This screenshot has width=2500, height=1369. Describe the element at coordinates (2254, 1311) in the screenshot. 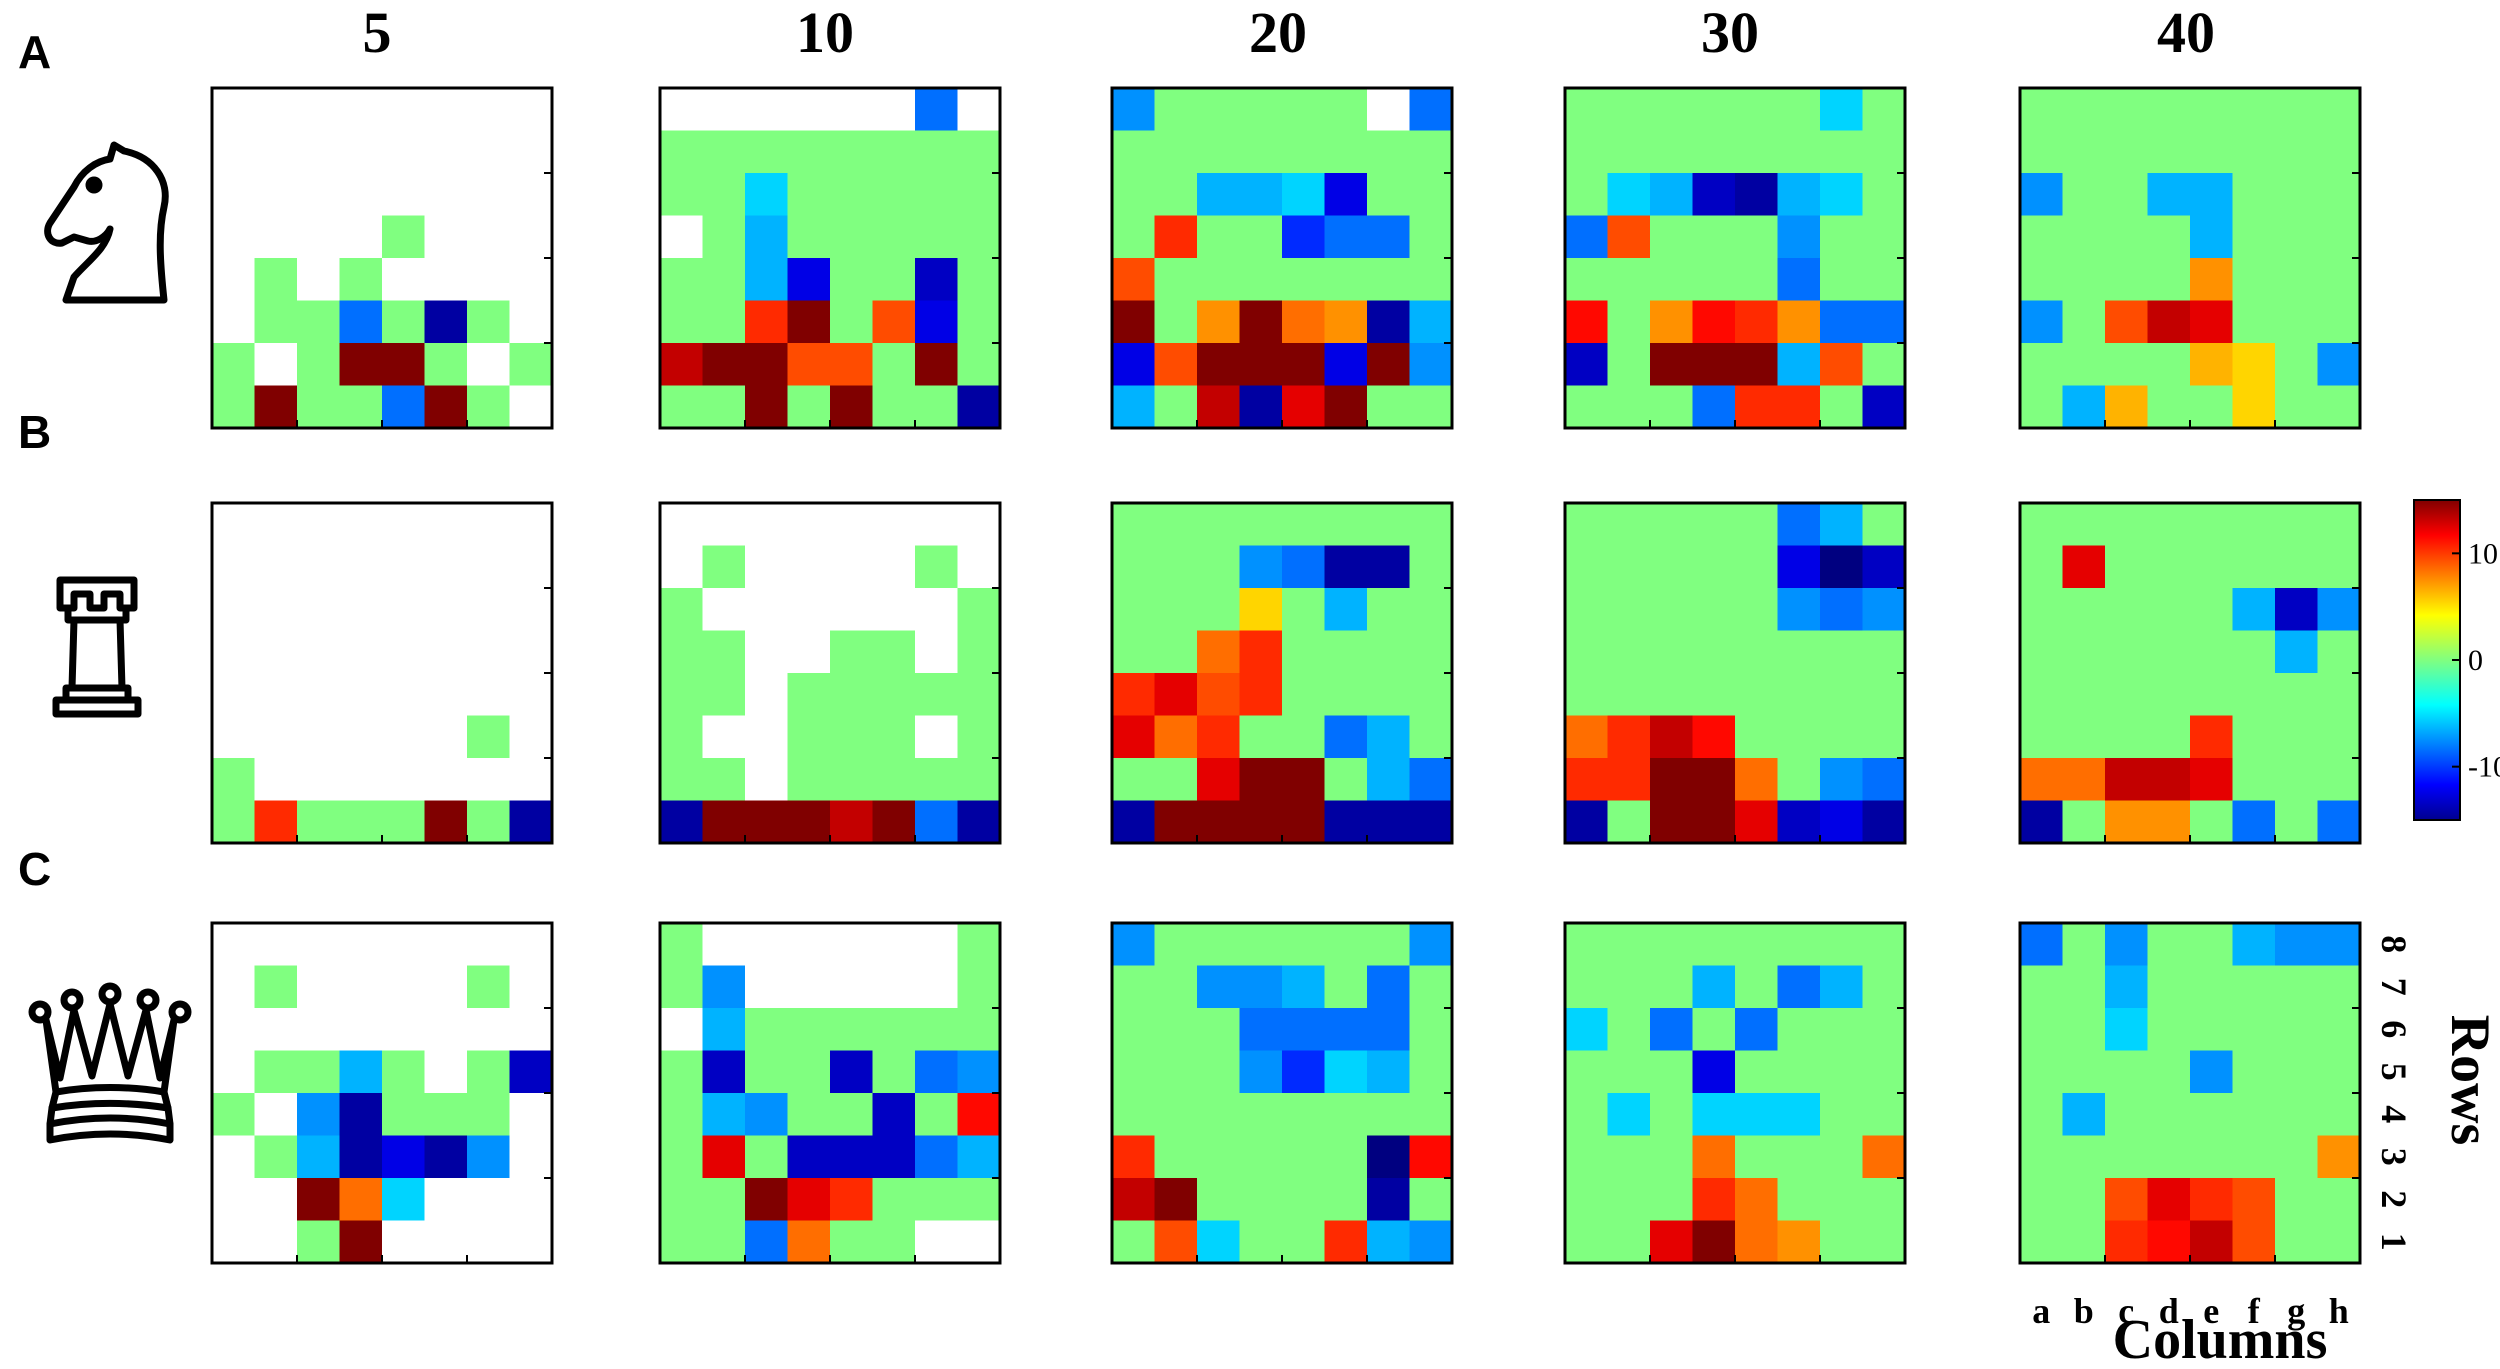

I see `column-label: f` at that location.